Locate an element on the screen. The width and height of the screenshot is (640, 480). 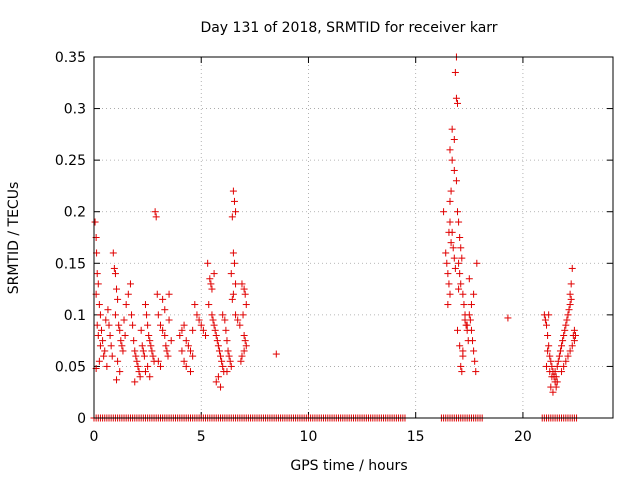
x-axis-label: GPS time / hours is located at coordinates (348, 466).